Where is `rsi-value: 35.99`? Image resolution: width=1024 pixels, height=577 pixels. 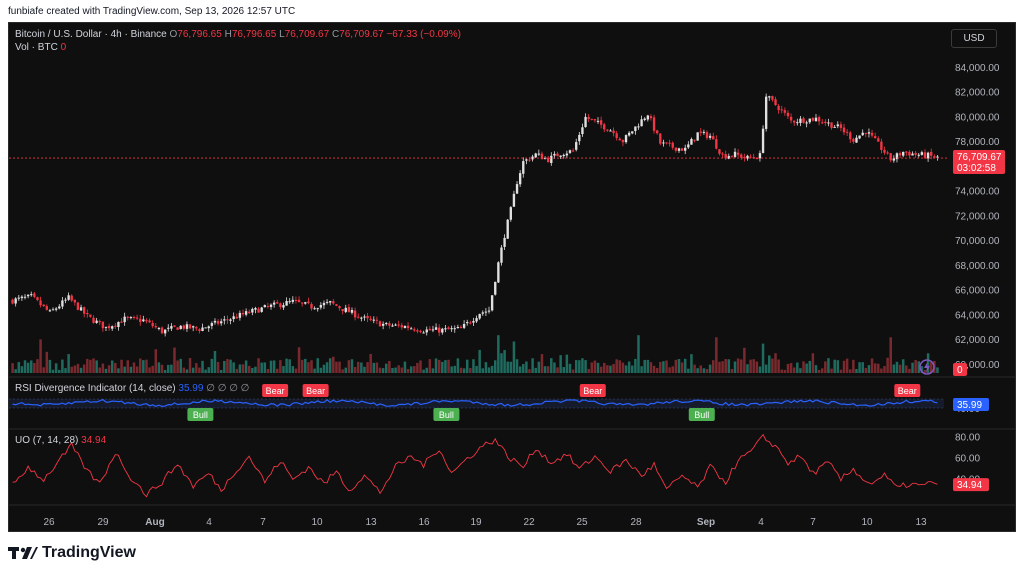 rsi-value: 35.99 is located at coordinates (191, 388).